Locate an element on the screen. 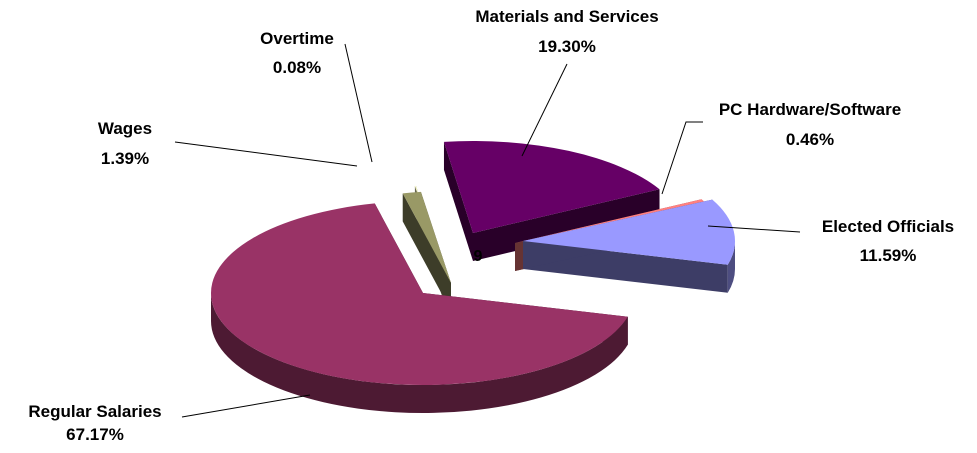  slice-label-elected-officials: Elected Officials is located at coordinates (888, 226).